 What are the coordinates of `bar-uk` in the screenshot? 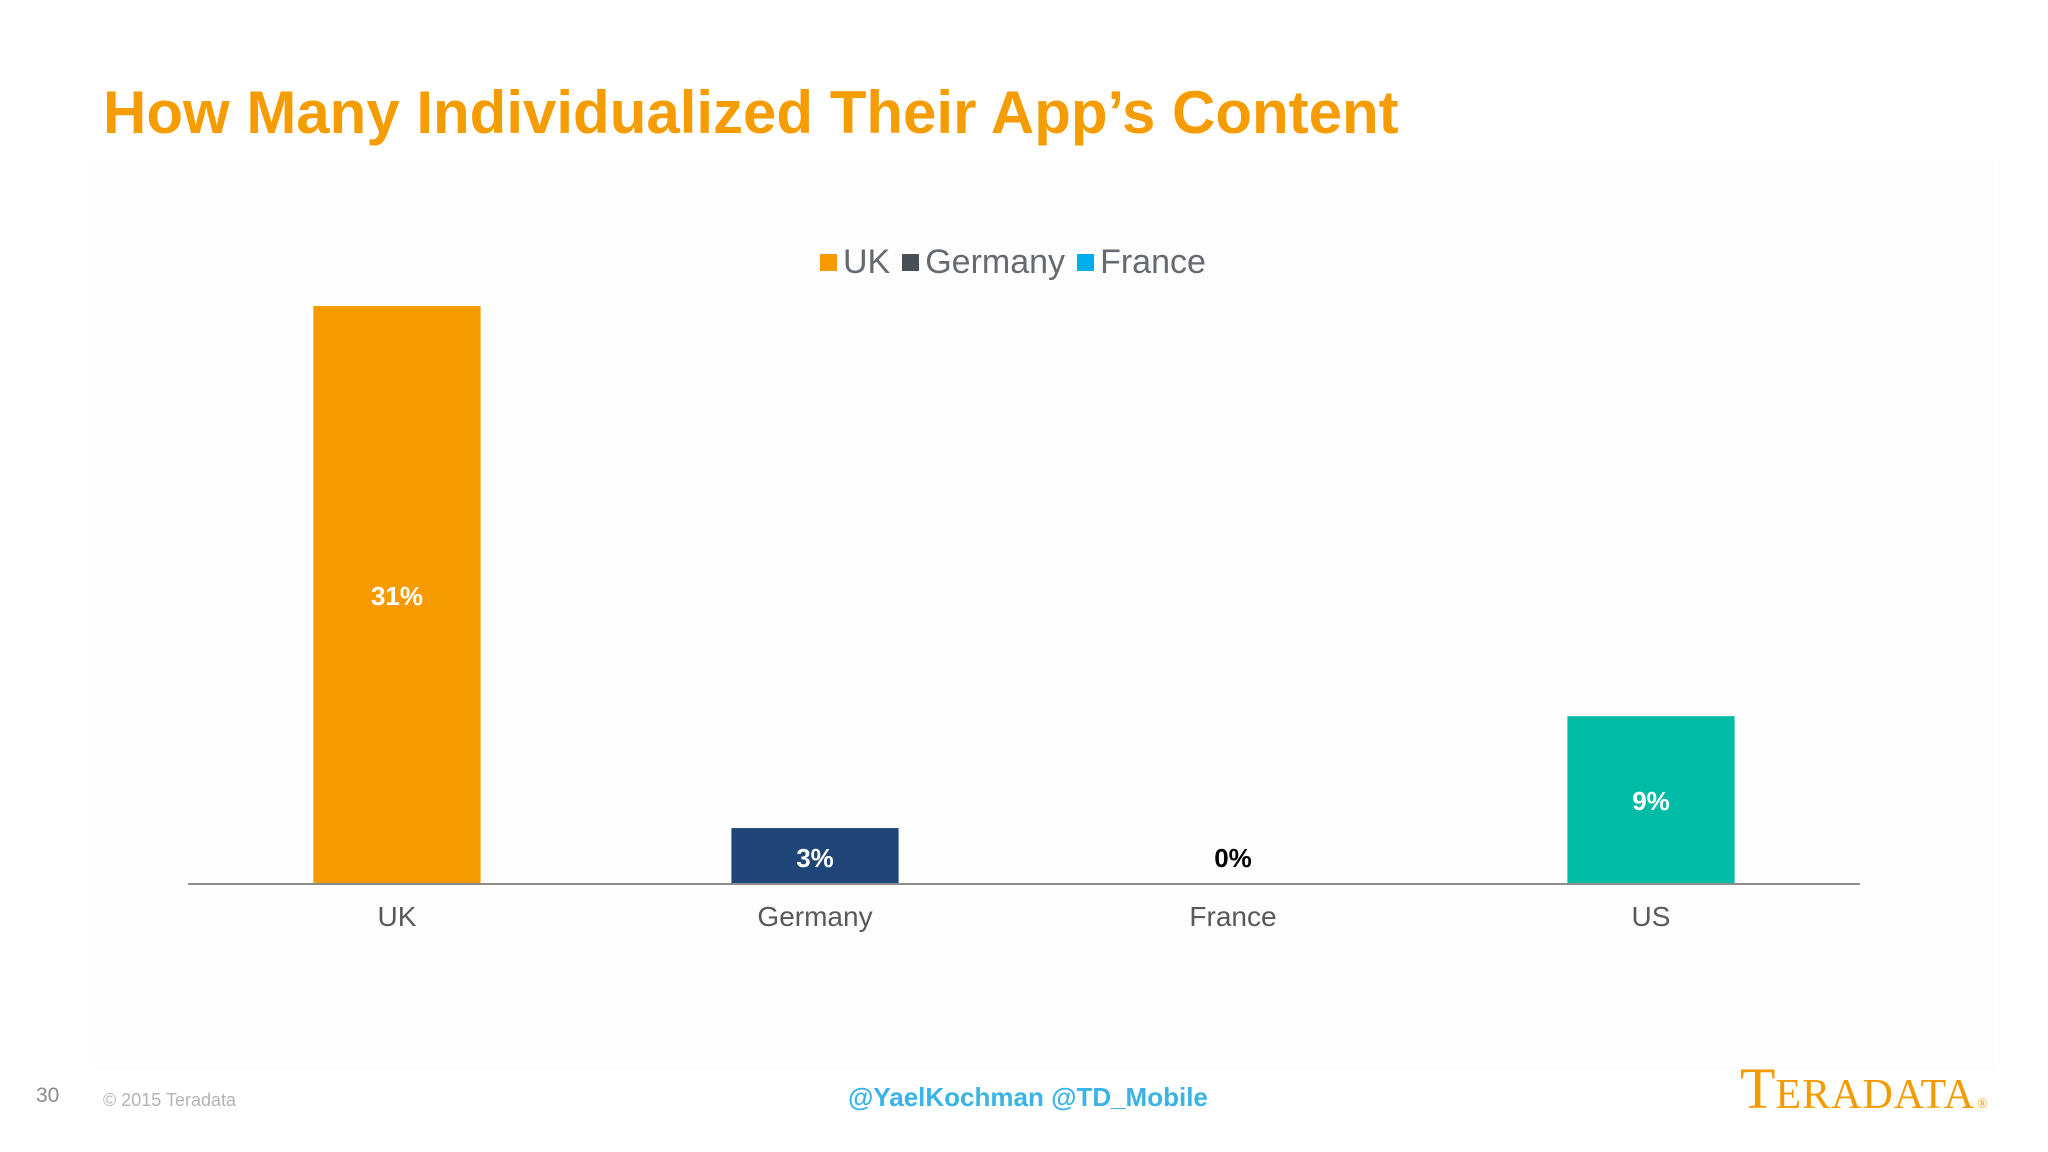 It's located at (397, 595).